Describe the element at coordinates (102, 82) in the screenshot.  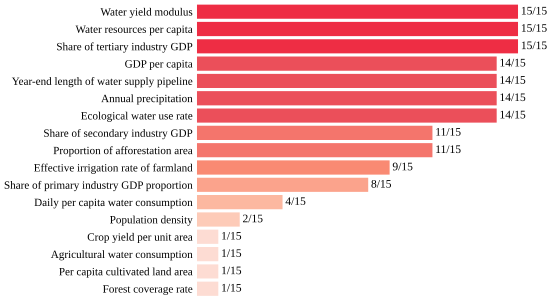
I see `y-tick-label: Year-end length of water supply pipeline` at that location.